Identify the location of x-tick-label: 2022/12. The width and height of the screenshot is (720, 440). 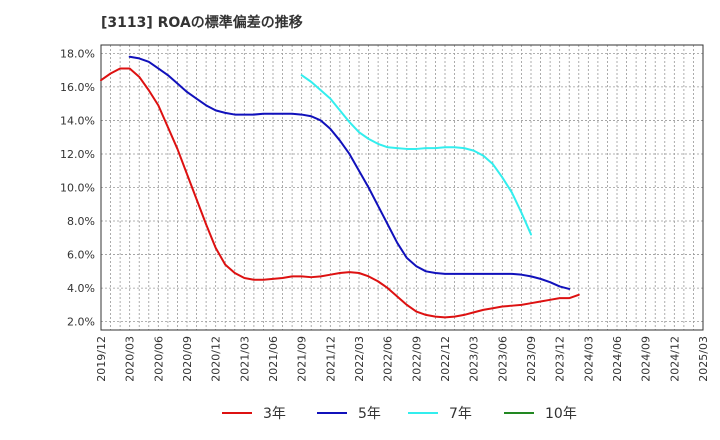
(445, 359).